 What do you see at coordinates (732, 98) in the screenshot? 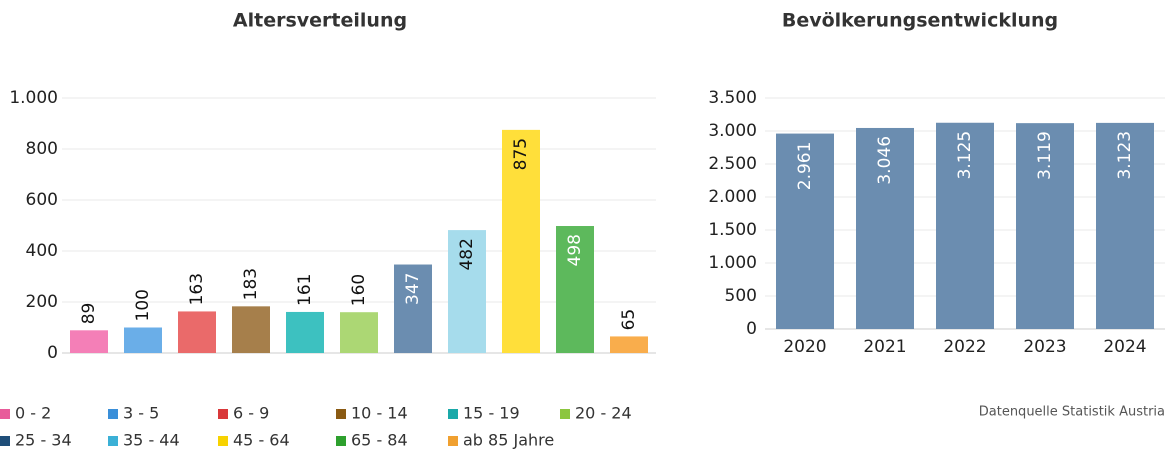
I see `y-tick-label: 3.500` at bounding box center [732, 98].